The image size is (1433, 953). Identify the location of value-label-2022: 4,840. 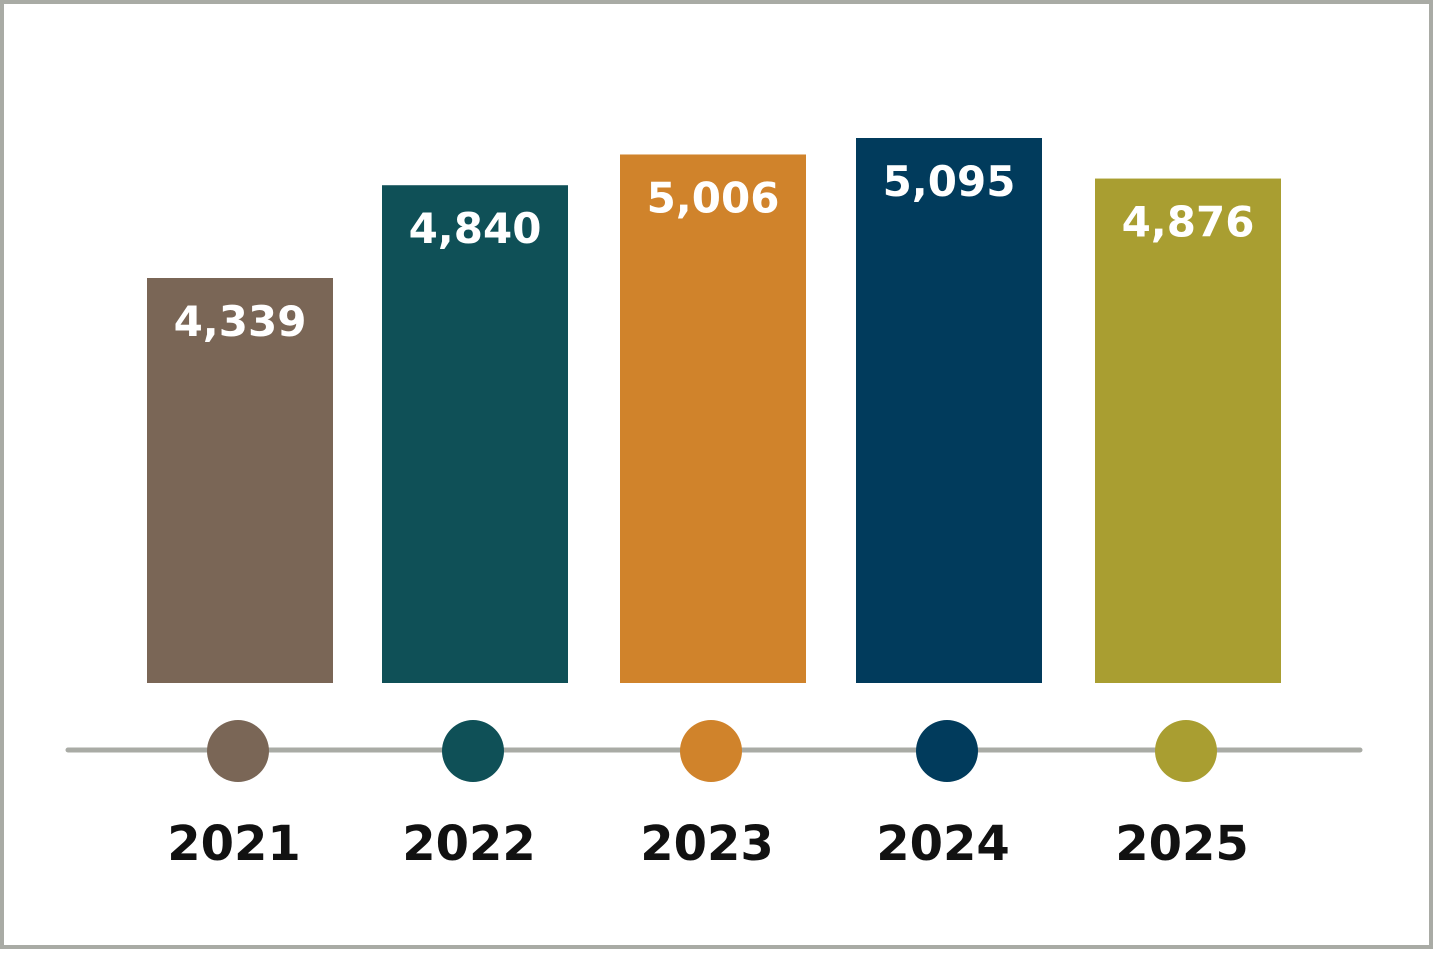
(475, 228).